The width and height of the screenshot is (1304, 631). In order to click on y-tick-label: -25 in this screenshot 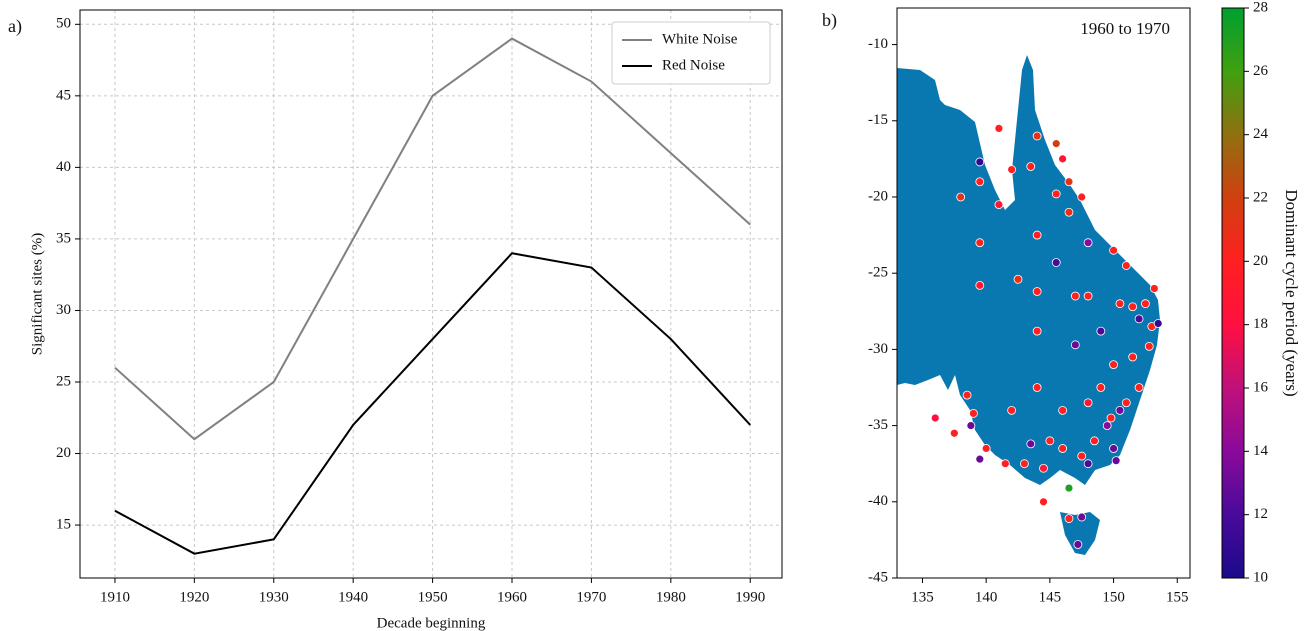, I will do `click(878, 273)`.